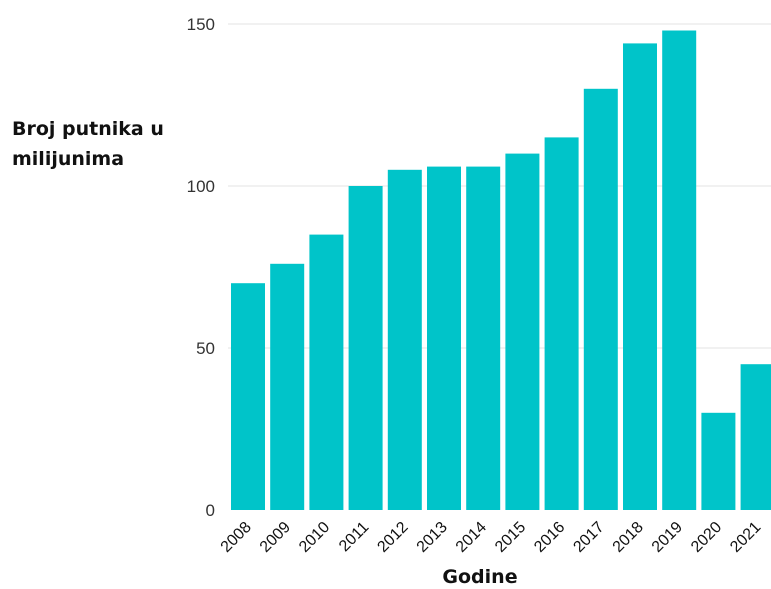 This screenshot has height=589, width=771. Describe the element at coordinates (201, 267) in the screenshot. I see `y-ticks: 0 50 100 150` at that location.